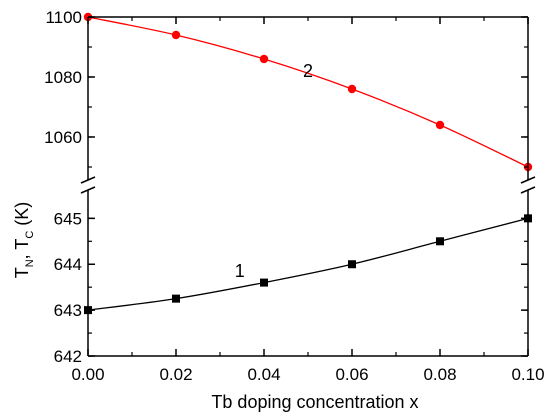  What do you see at coordinates (68, 310) in the screenshot?
I see `y-tick-label-lower: 643` at bounding box center [68, 310].